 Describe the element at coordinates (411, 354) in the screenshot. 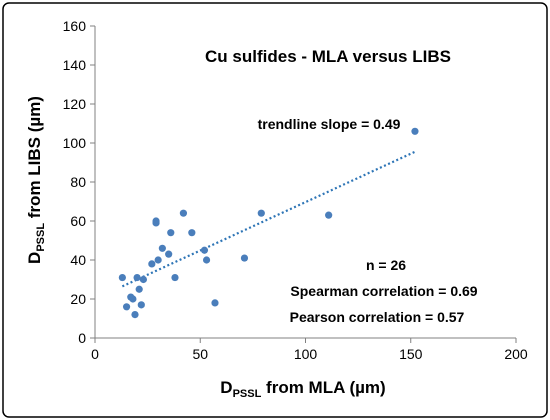

I see `x-tick-label: 150` at that location.